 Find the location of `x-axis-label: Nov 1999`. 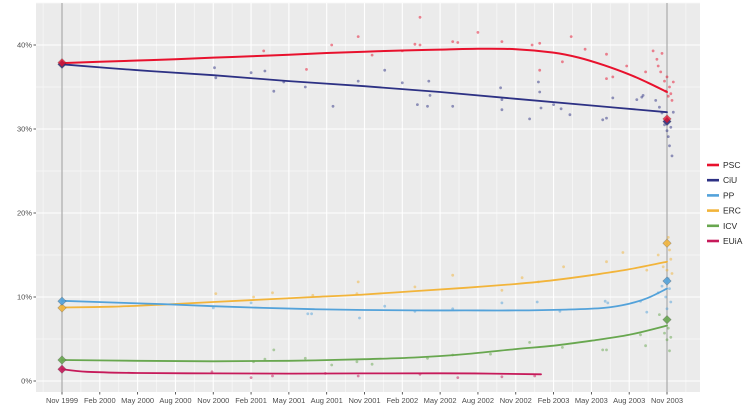

x-axis-label: Nov 1999 is located at coordinates (62, 400).